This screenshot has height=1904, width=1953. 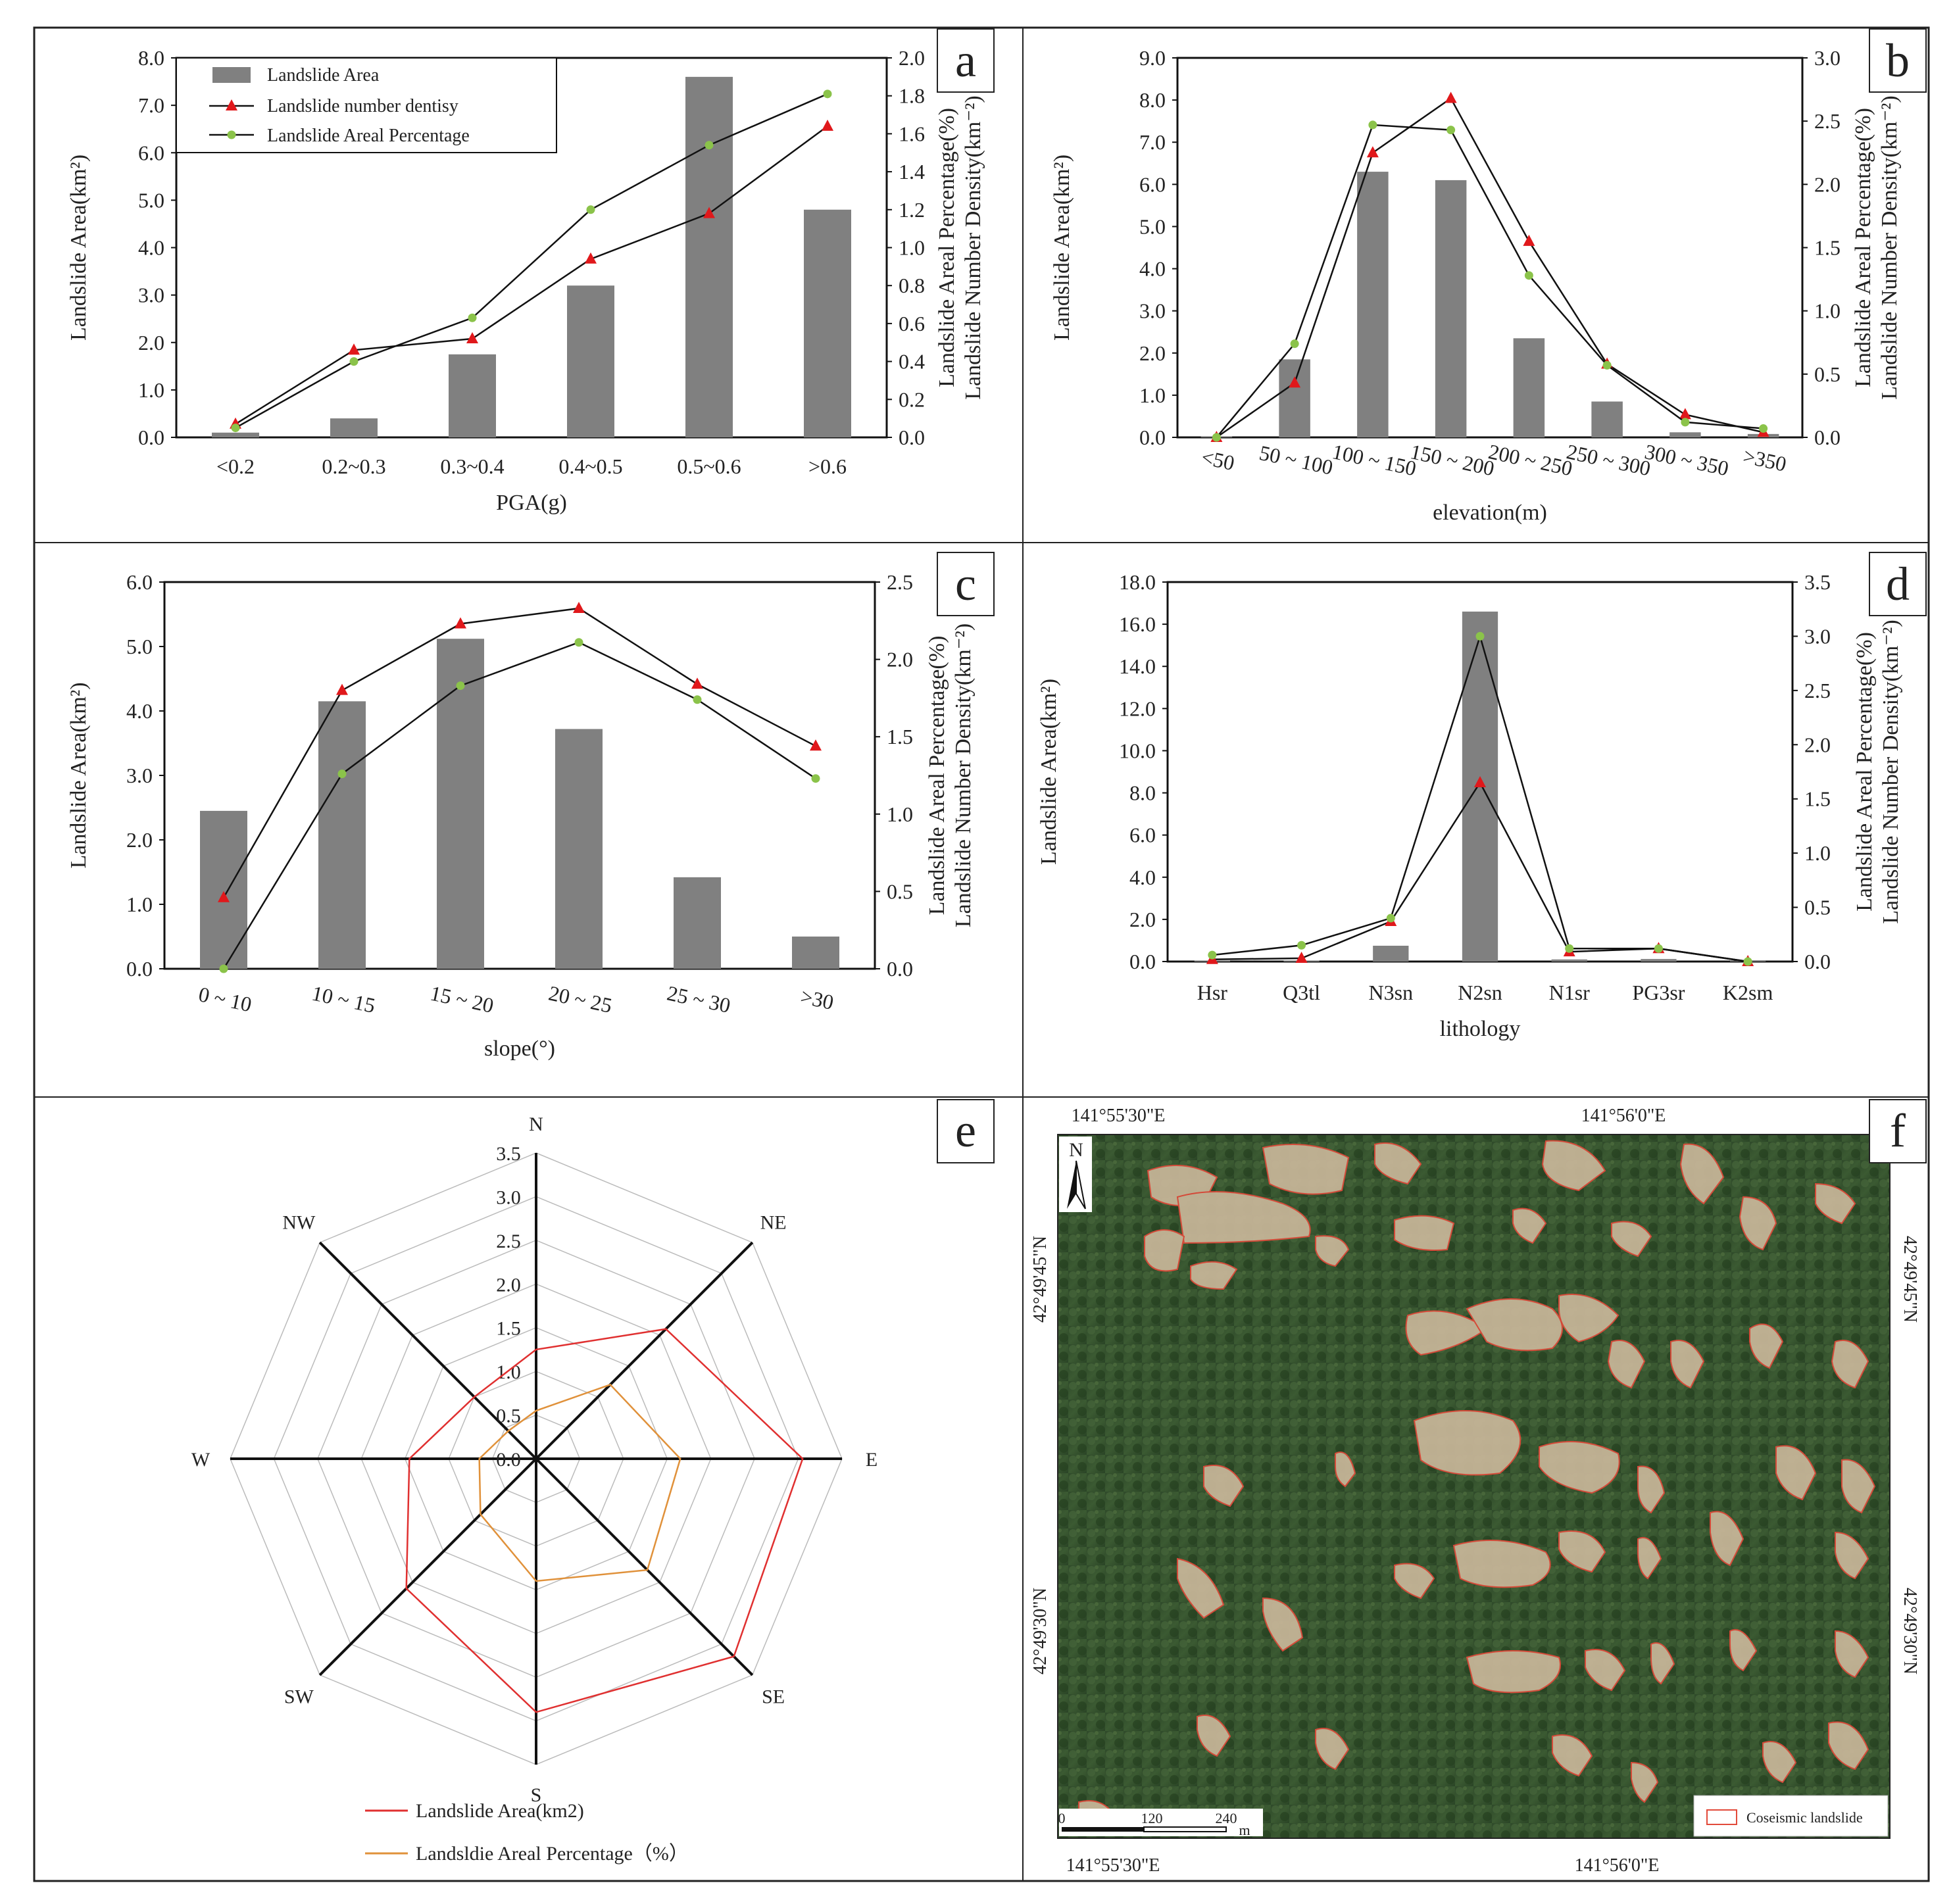 I want to click on y2-tick-label: 1.0, so click(x=1828, y=311).